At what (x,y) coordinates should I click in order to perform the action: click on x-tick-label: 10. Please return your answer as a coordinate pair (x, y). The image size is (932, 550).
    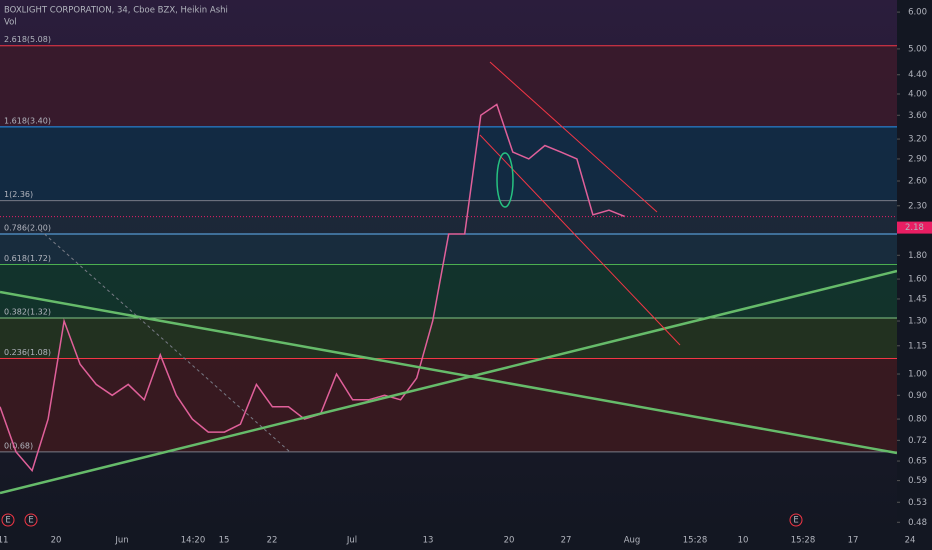
    Looking at the image, I should click on (743, 541).